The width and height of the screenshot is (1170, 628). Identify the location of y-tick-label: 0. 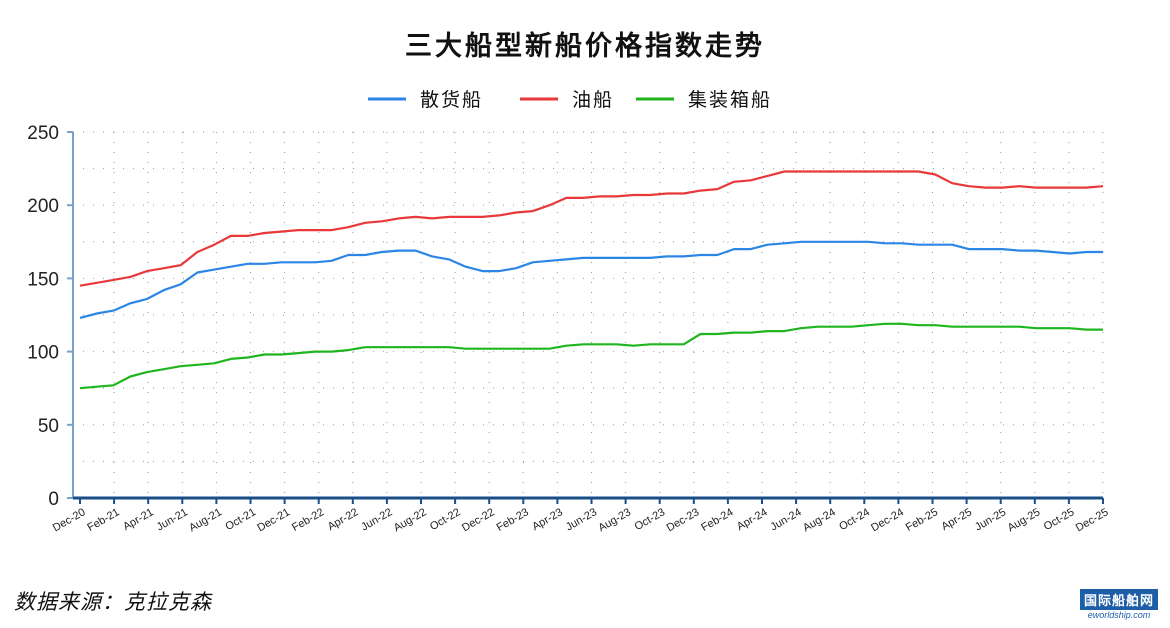
(53, 499).